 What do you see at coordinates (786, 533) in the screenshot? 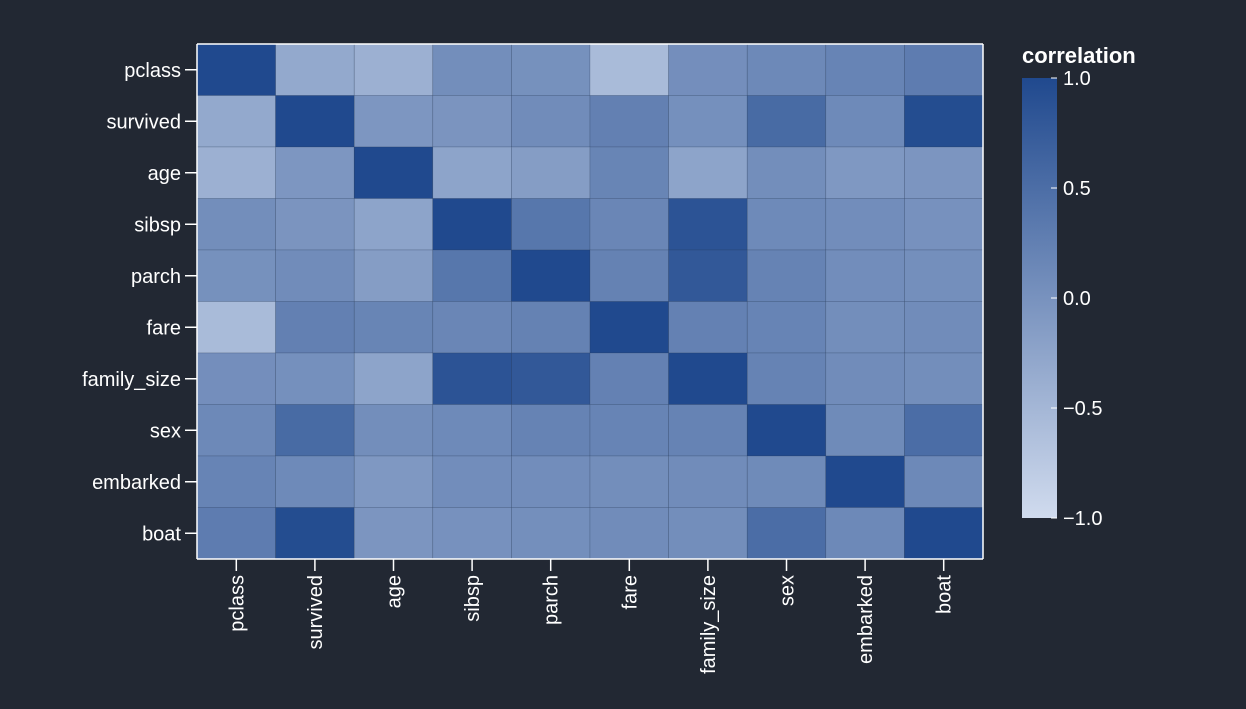
I see `heatmap-cell-boat-sex` at bounding box center [786, 533].